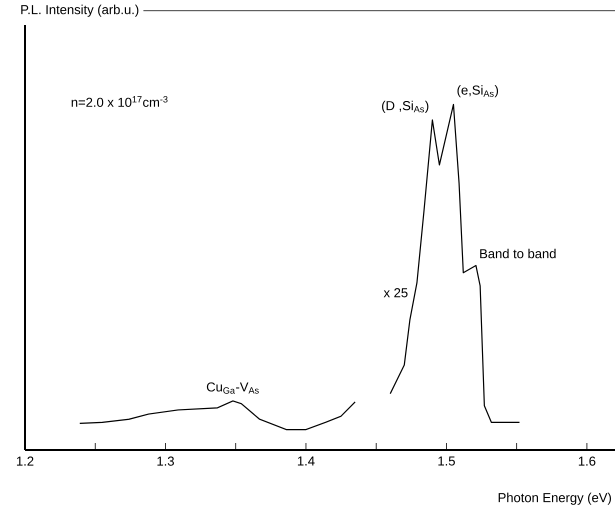 Image resolution: width=615 pixels, height=507 pixels. What do you see at coordinates (518, 253) in the screenshot?
I see `annotation: Band to band` at bounding box center [518, 253].